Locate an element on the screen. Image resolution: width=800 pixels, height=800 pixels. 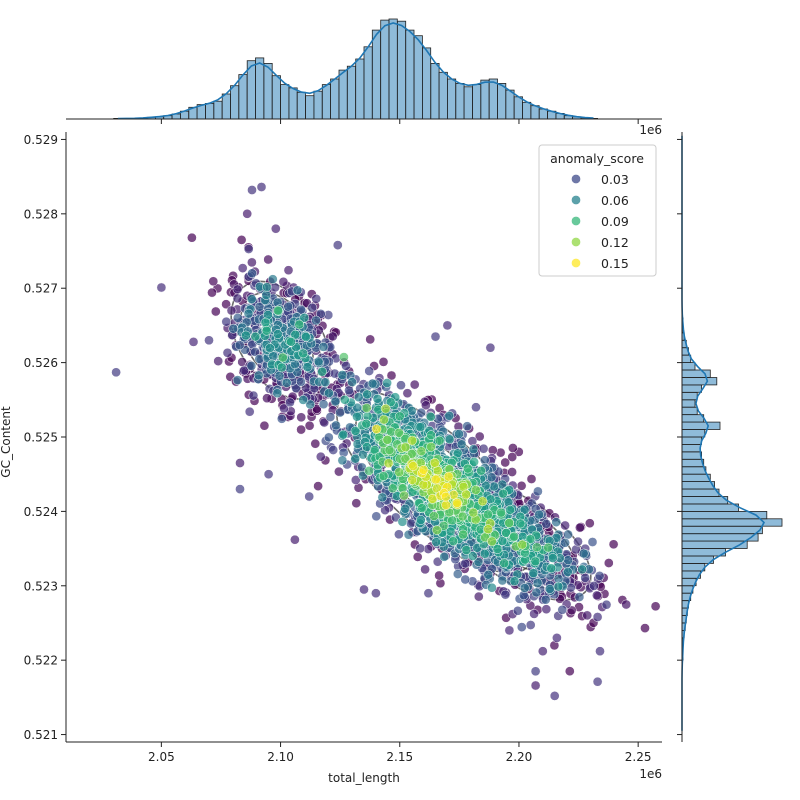
y-tick-label: 0.521 is located at coordinates (41, 735).